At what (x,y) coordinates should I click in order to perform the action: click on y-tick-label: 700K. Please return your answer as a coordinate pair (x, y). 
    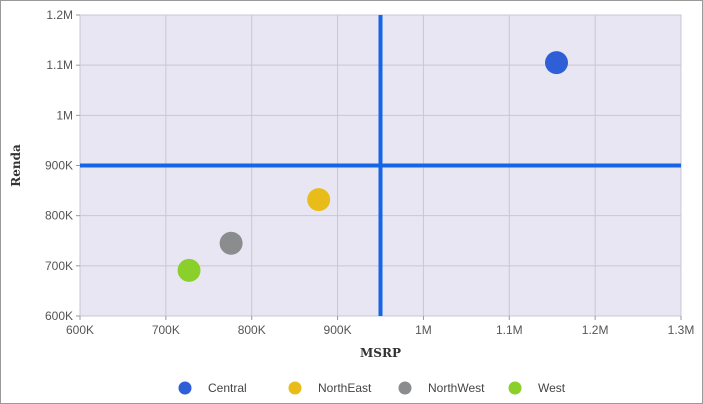
    Looking at the image, I should click on (59, 266).